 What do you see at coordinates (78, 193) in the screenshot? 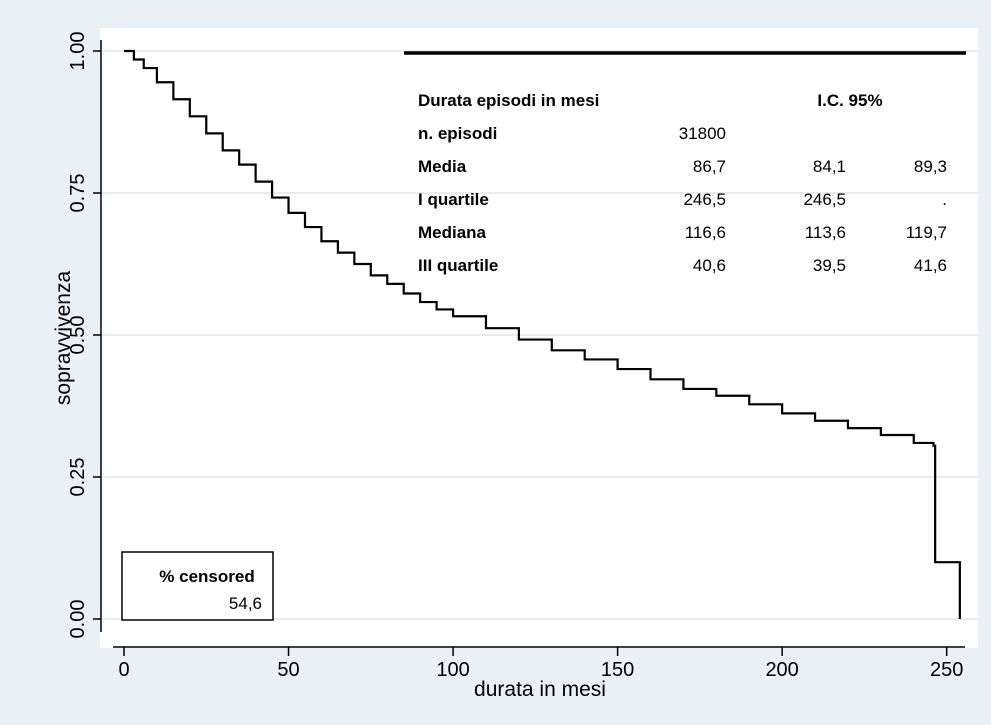
I see `y-tick-label: 0.75` at bounding box center [78, 193].